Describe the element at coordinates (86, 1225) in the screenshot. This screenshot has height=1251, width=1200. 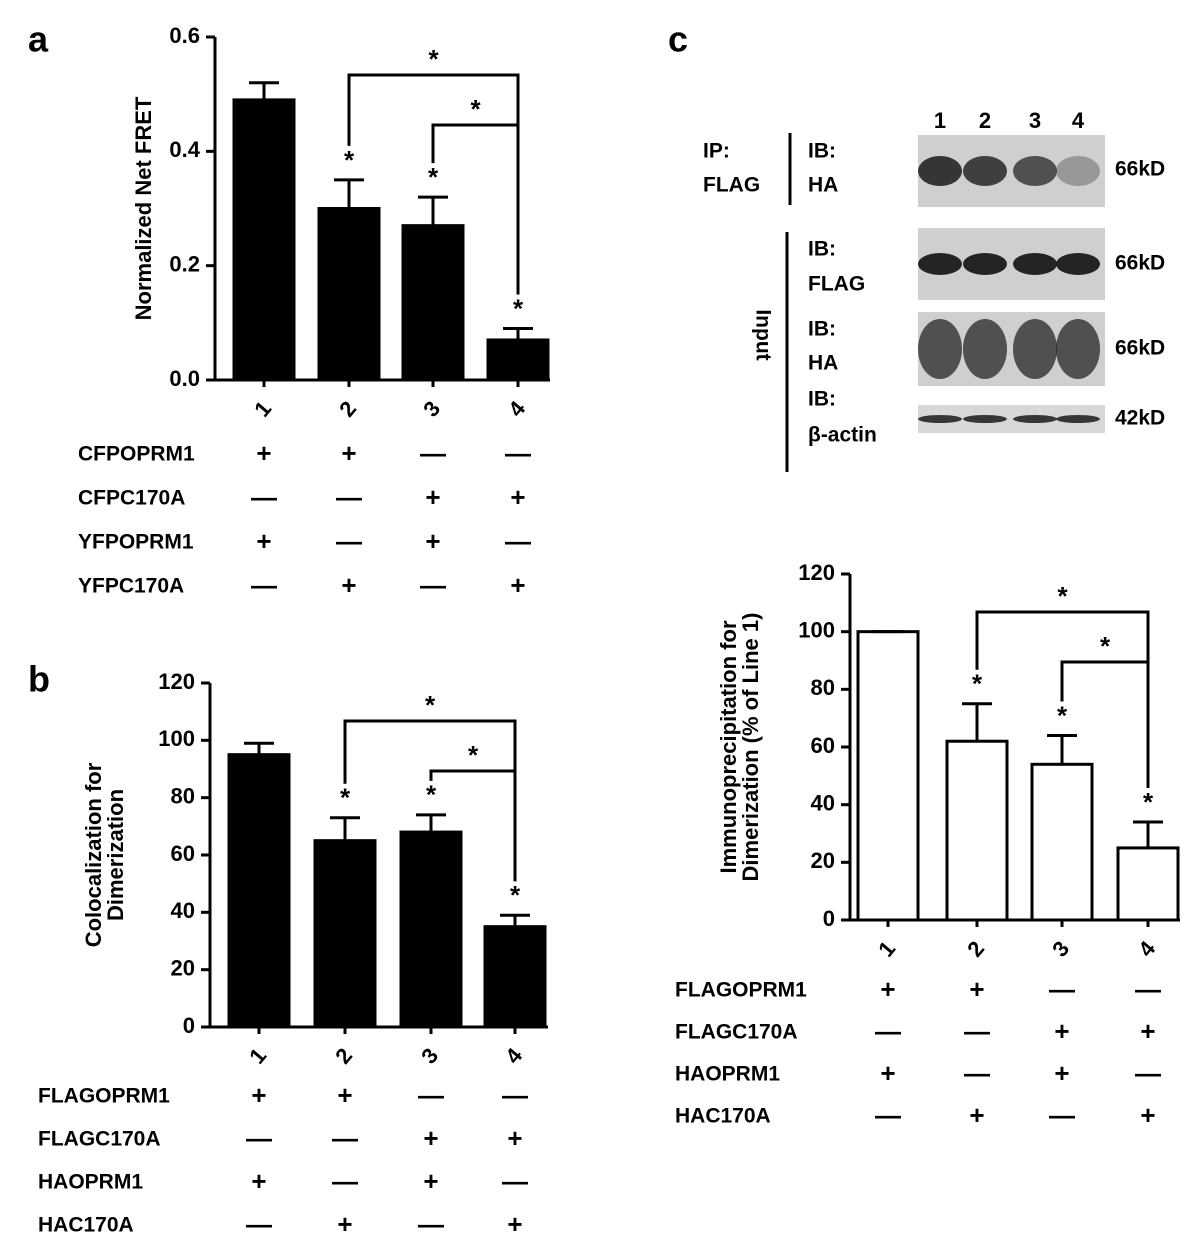
I see `condition-name: HAC170A` at that location.